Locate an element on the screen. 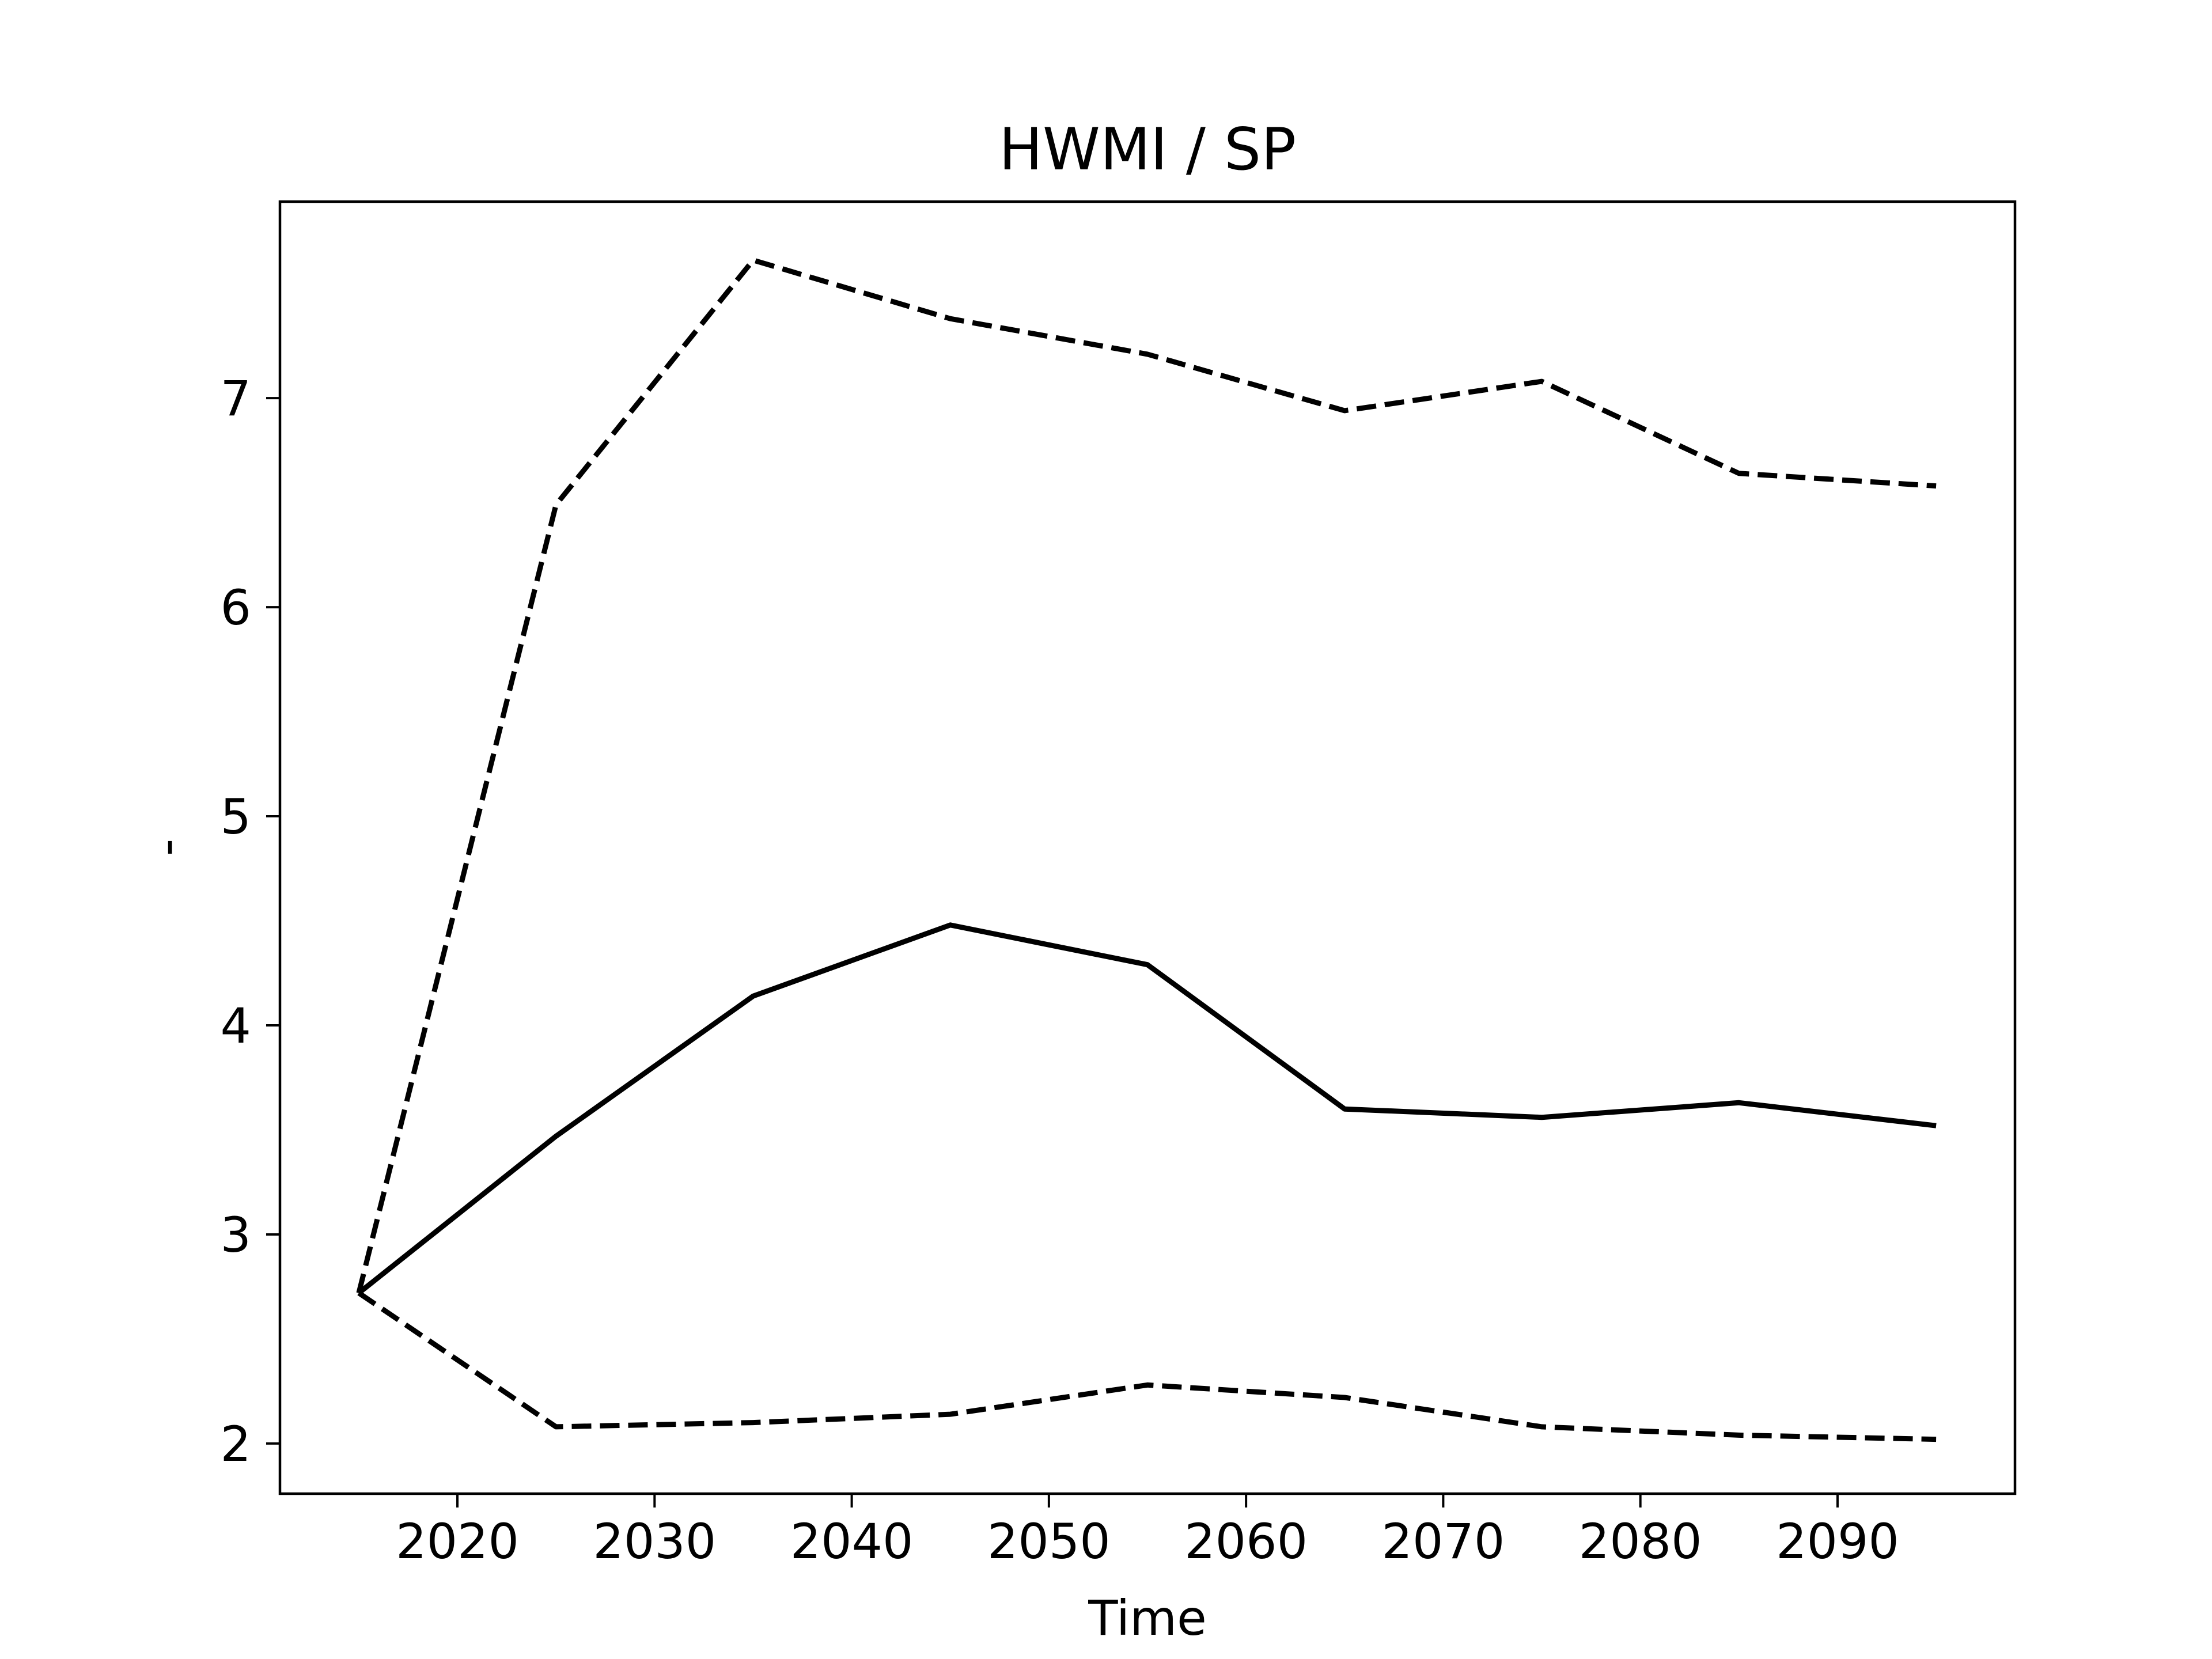 This screenshot has height=1659, width=2212. x-tick-label-2: 2040 is located at coordinates (852, 1541).